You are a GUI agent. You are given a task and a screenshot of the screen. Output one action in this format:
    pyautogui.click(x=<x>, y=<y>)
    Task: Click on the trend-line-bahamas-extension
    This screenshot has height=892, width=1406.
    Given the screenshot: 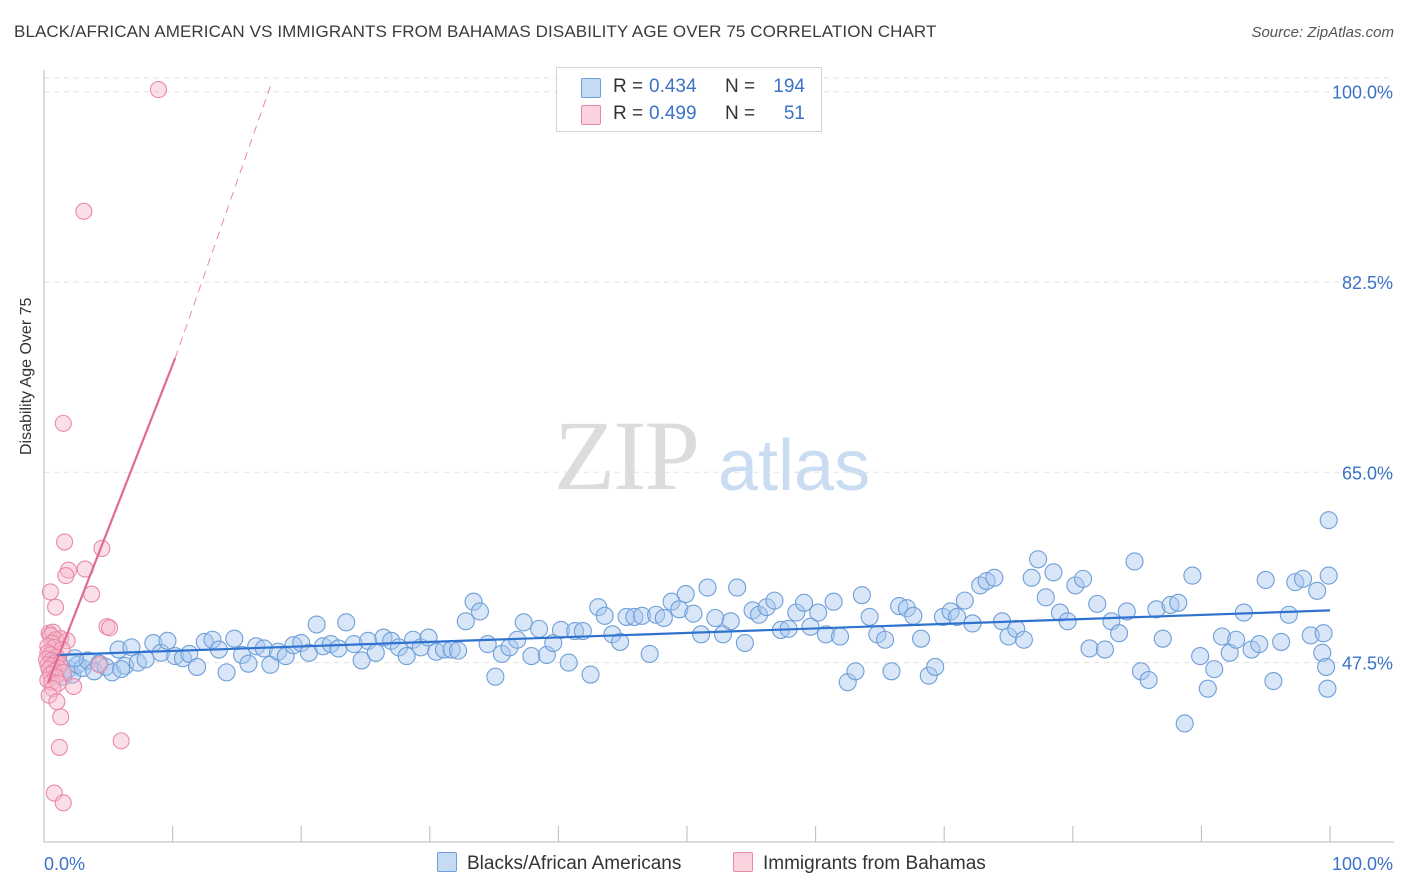 What is the action you would take?
    pyautogui.click(x=222, y=222)
    